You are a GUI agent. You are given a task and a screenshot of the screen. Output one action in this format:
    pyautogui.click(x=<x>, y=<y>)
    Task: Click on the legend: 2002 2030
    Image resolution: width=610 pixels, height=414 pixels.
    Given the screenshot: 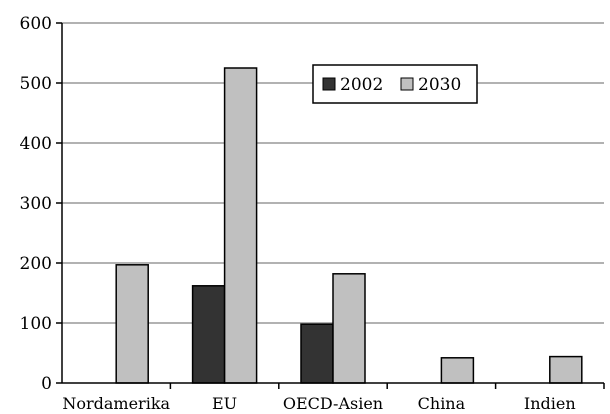 What is the action you would take?
    pyautogui.click(x=395, y=84)
    